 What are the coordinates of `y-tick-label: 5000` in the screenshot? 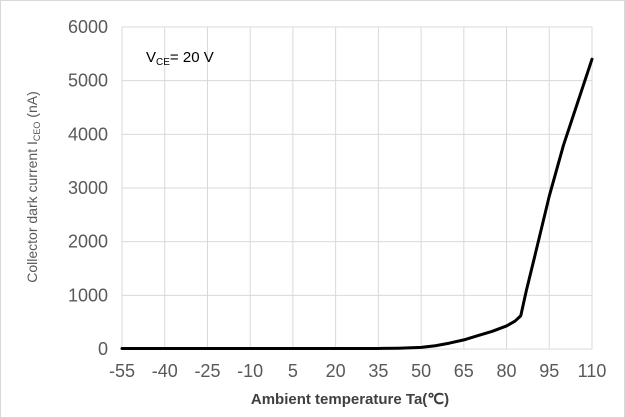 It's located at (88, 81).